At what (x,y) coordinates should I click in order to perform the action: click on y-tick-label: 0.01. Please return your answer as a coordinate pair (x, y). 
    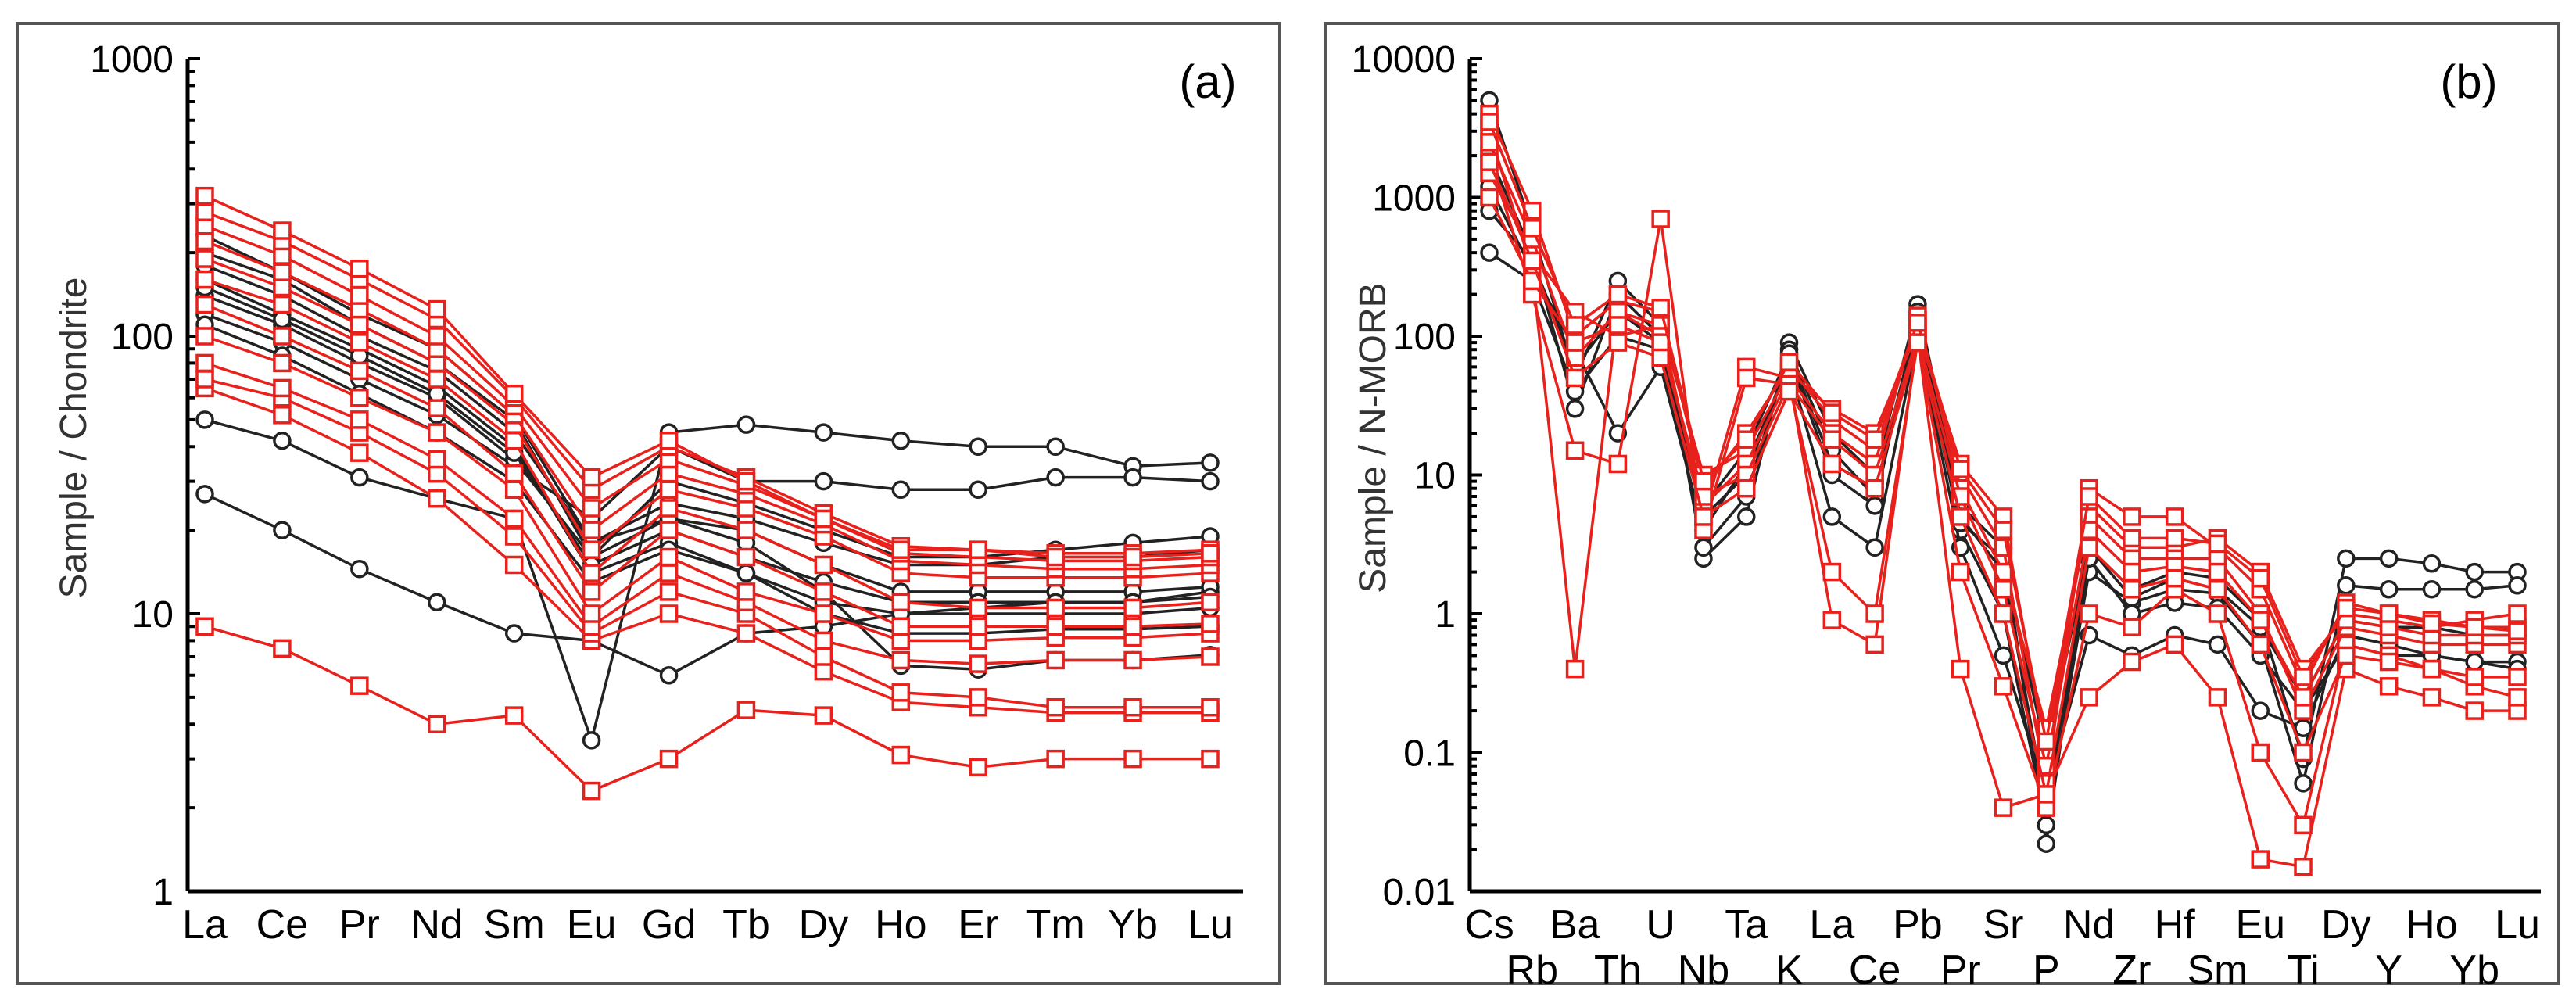
    Looking at the image, I should click on (1419, 892).